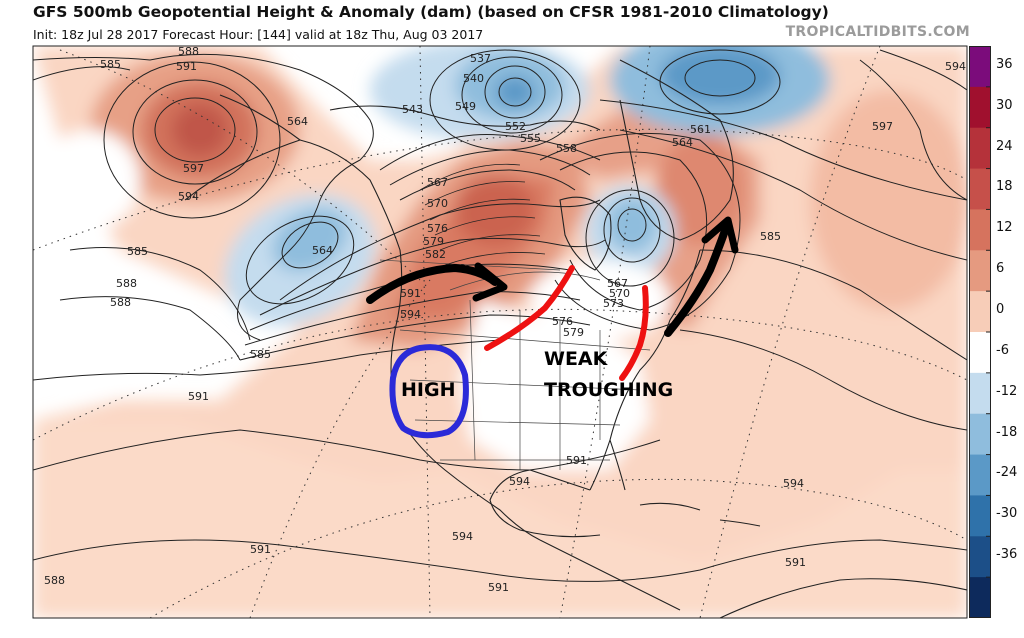  Describe the element at coordinates (1007, 555) in the screenshot. I see `colorbar-tick-label: -36` at that location.